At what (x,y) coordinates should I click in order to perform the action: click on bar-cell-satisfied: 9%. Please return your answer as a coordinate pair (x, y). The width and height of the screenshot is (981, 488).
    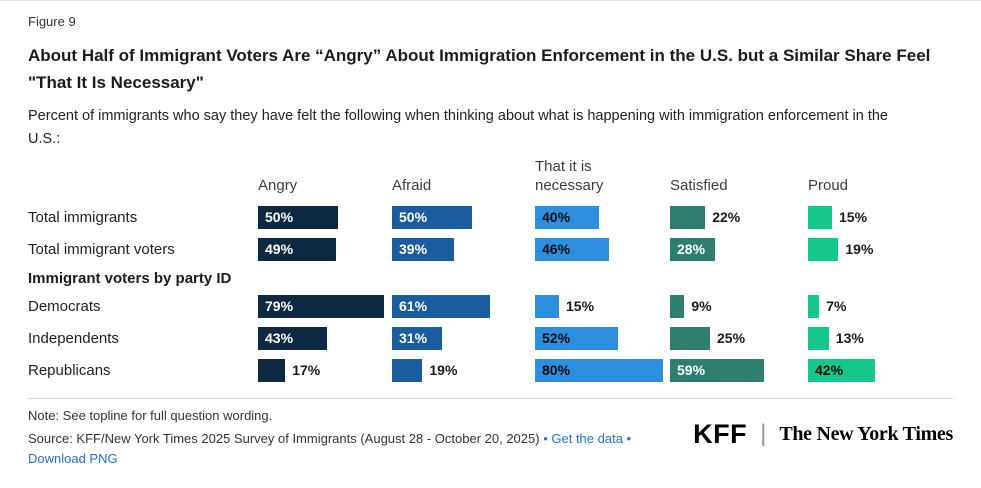
    Looking at the image, I should click on (739, 306).